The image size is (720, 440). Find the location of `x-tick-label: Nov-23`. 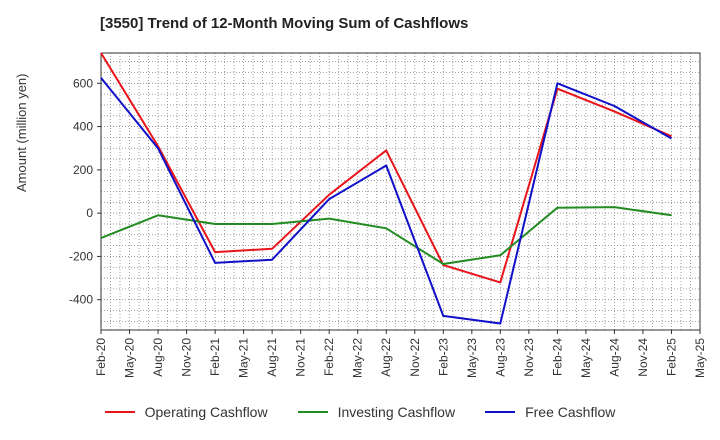

x-tick-label: Nov-23 is located at coordinates (529, 357).